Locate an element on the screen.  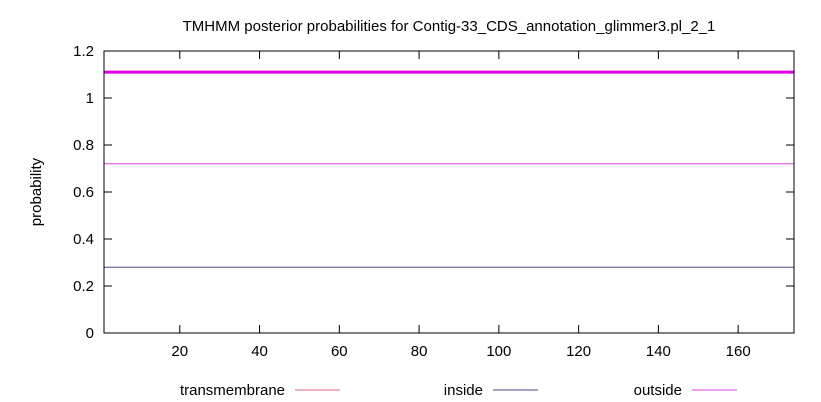
x-tick-label: 100 is located at coordinates (498, 351).